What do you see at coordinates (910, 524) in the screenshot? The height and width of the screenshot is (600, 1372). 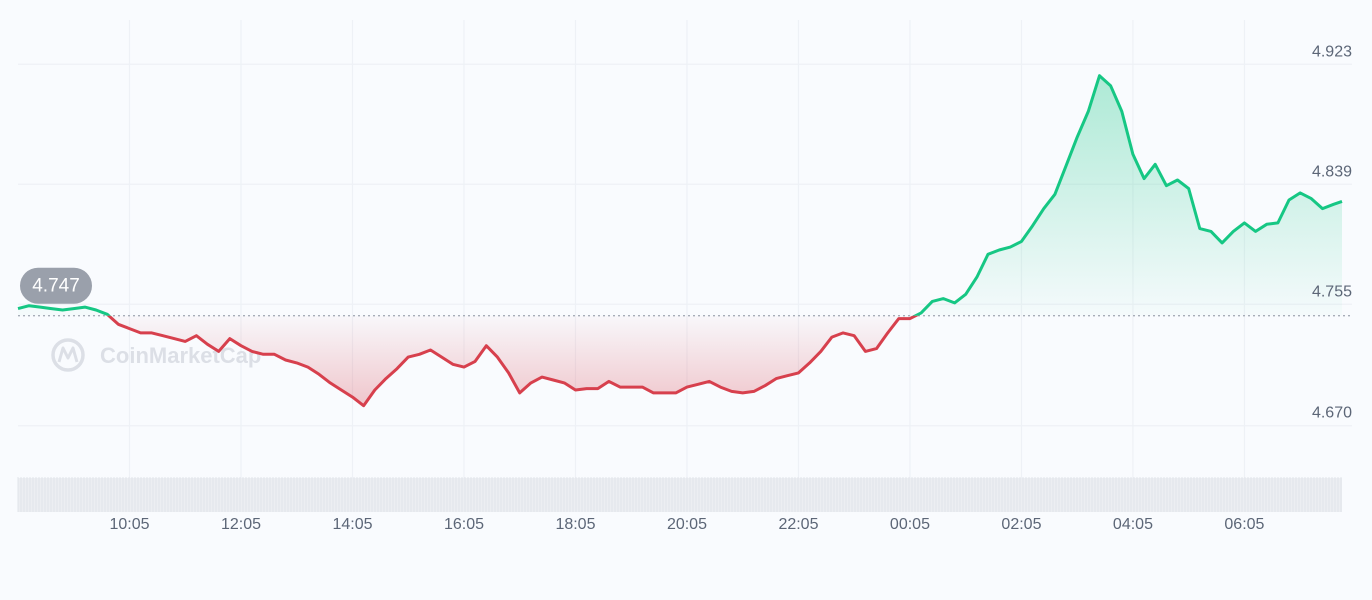 I see `x-tick-label: 00:05` at bounding box center [910, 524].